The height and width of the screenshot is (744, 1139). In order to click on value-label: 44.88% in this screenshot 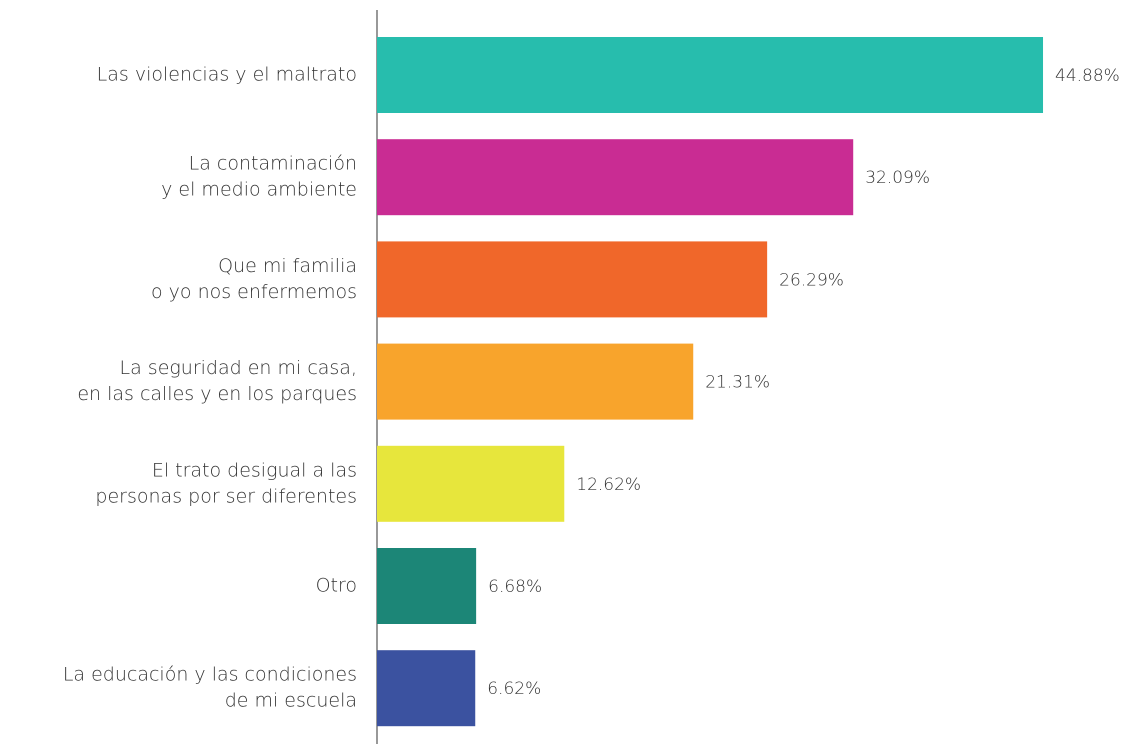, I will do `click(1087, 76)`.